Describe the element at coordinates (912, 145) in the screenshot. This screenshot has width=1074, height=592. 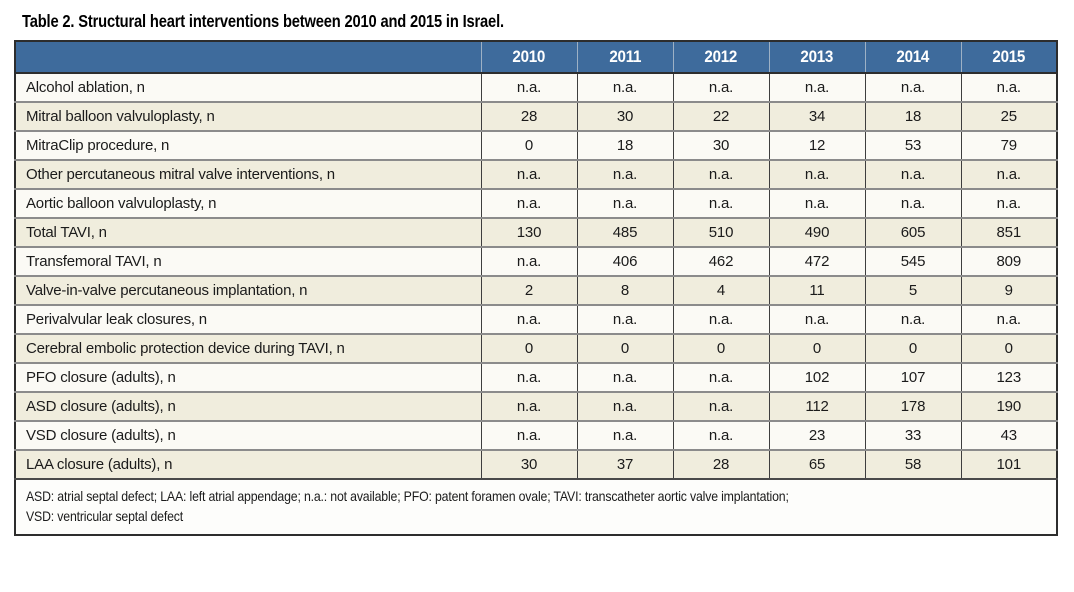
I see `cell-value: 53` at that location.